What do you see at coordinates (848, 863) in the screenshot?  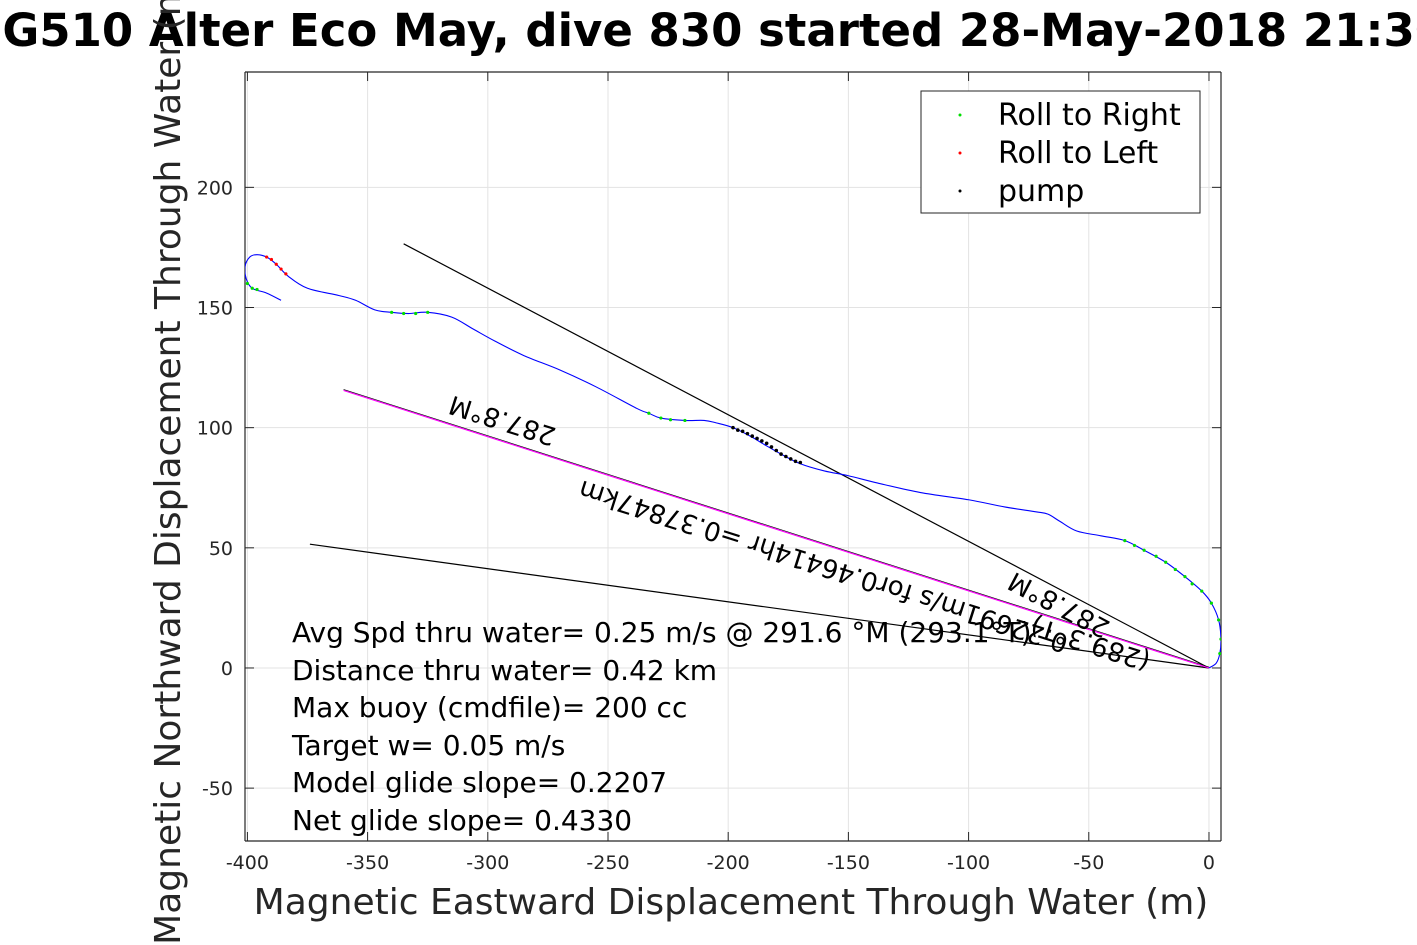 I see `x-tick-label: -150` at bounding box center [848, 863].